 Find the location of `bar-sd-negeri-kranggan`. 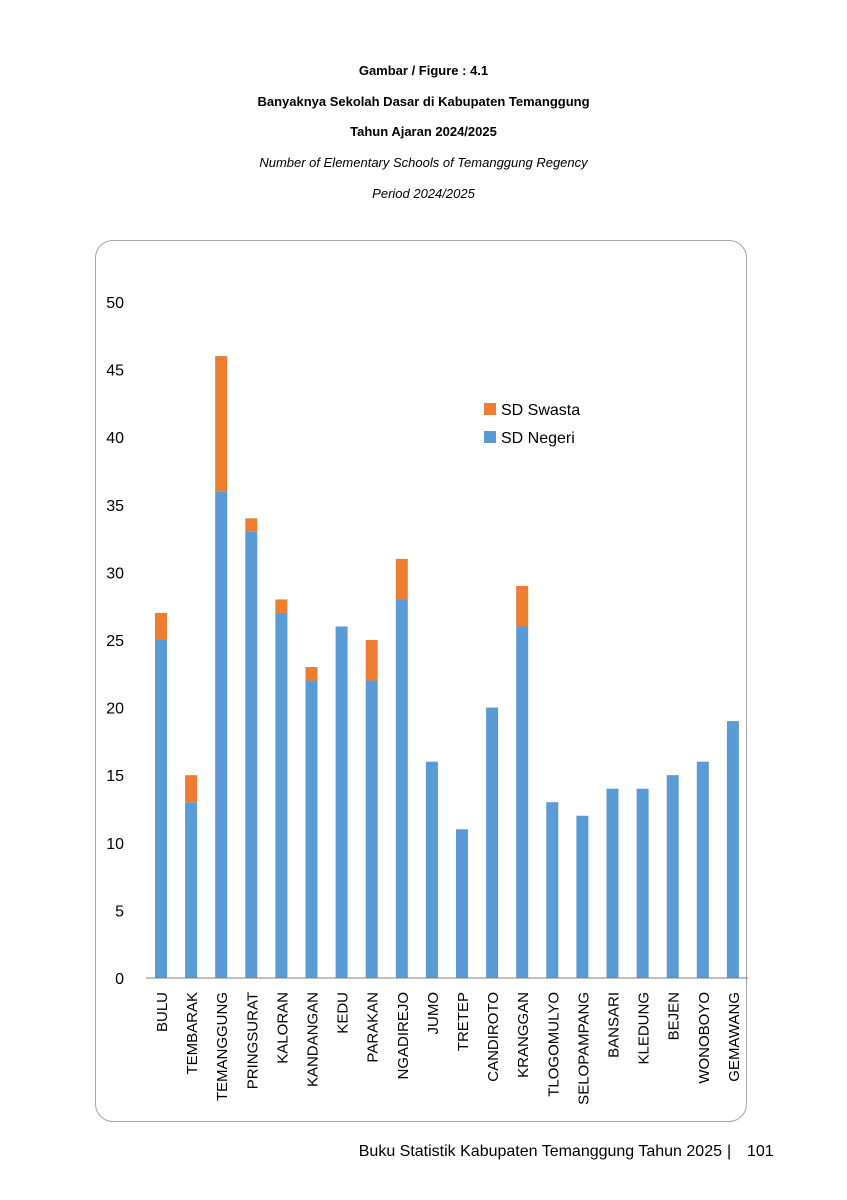

bar-sd-negeri-kranggan is located at coordinates (522, 802).